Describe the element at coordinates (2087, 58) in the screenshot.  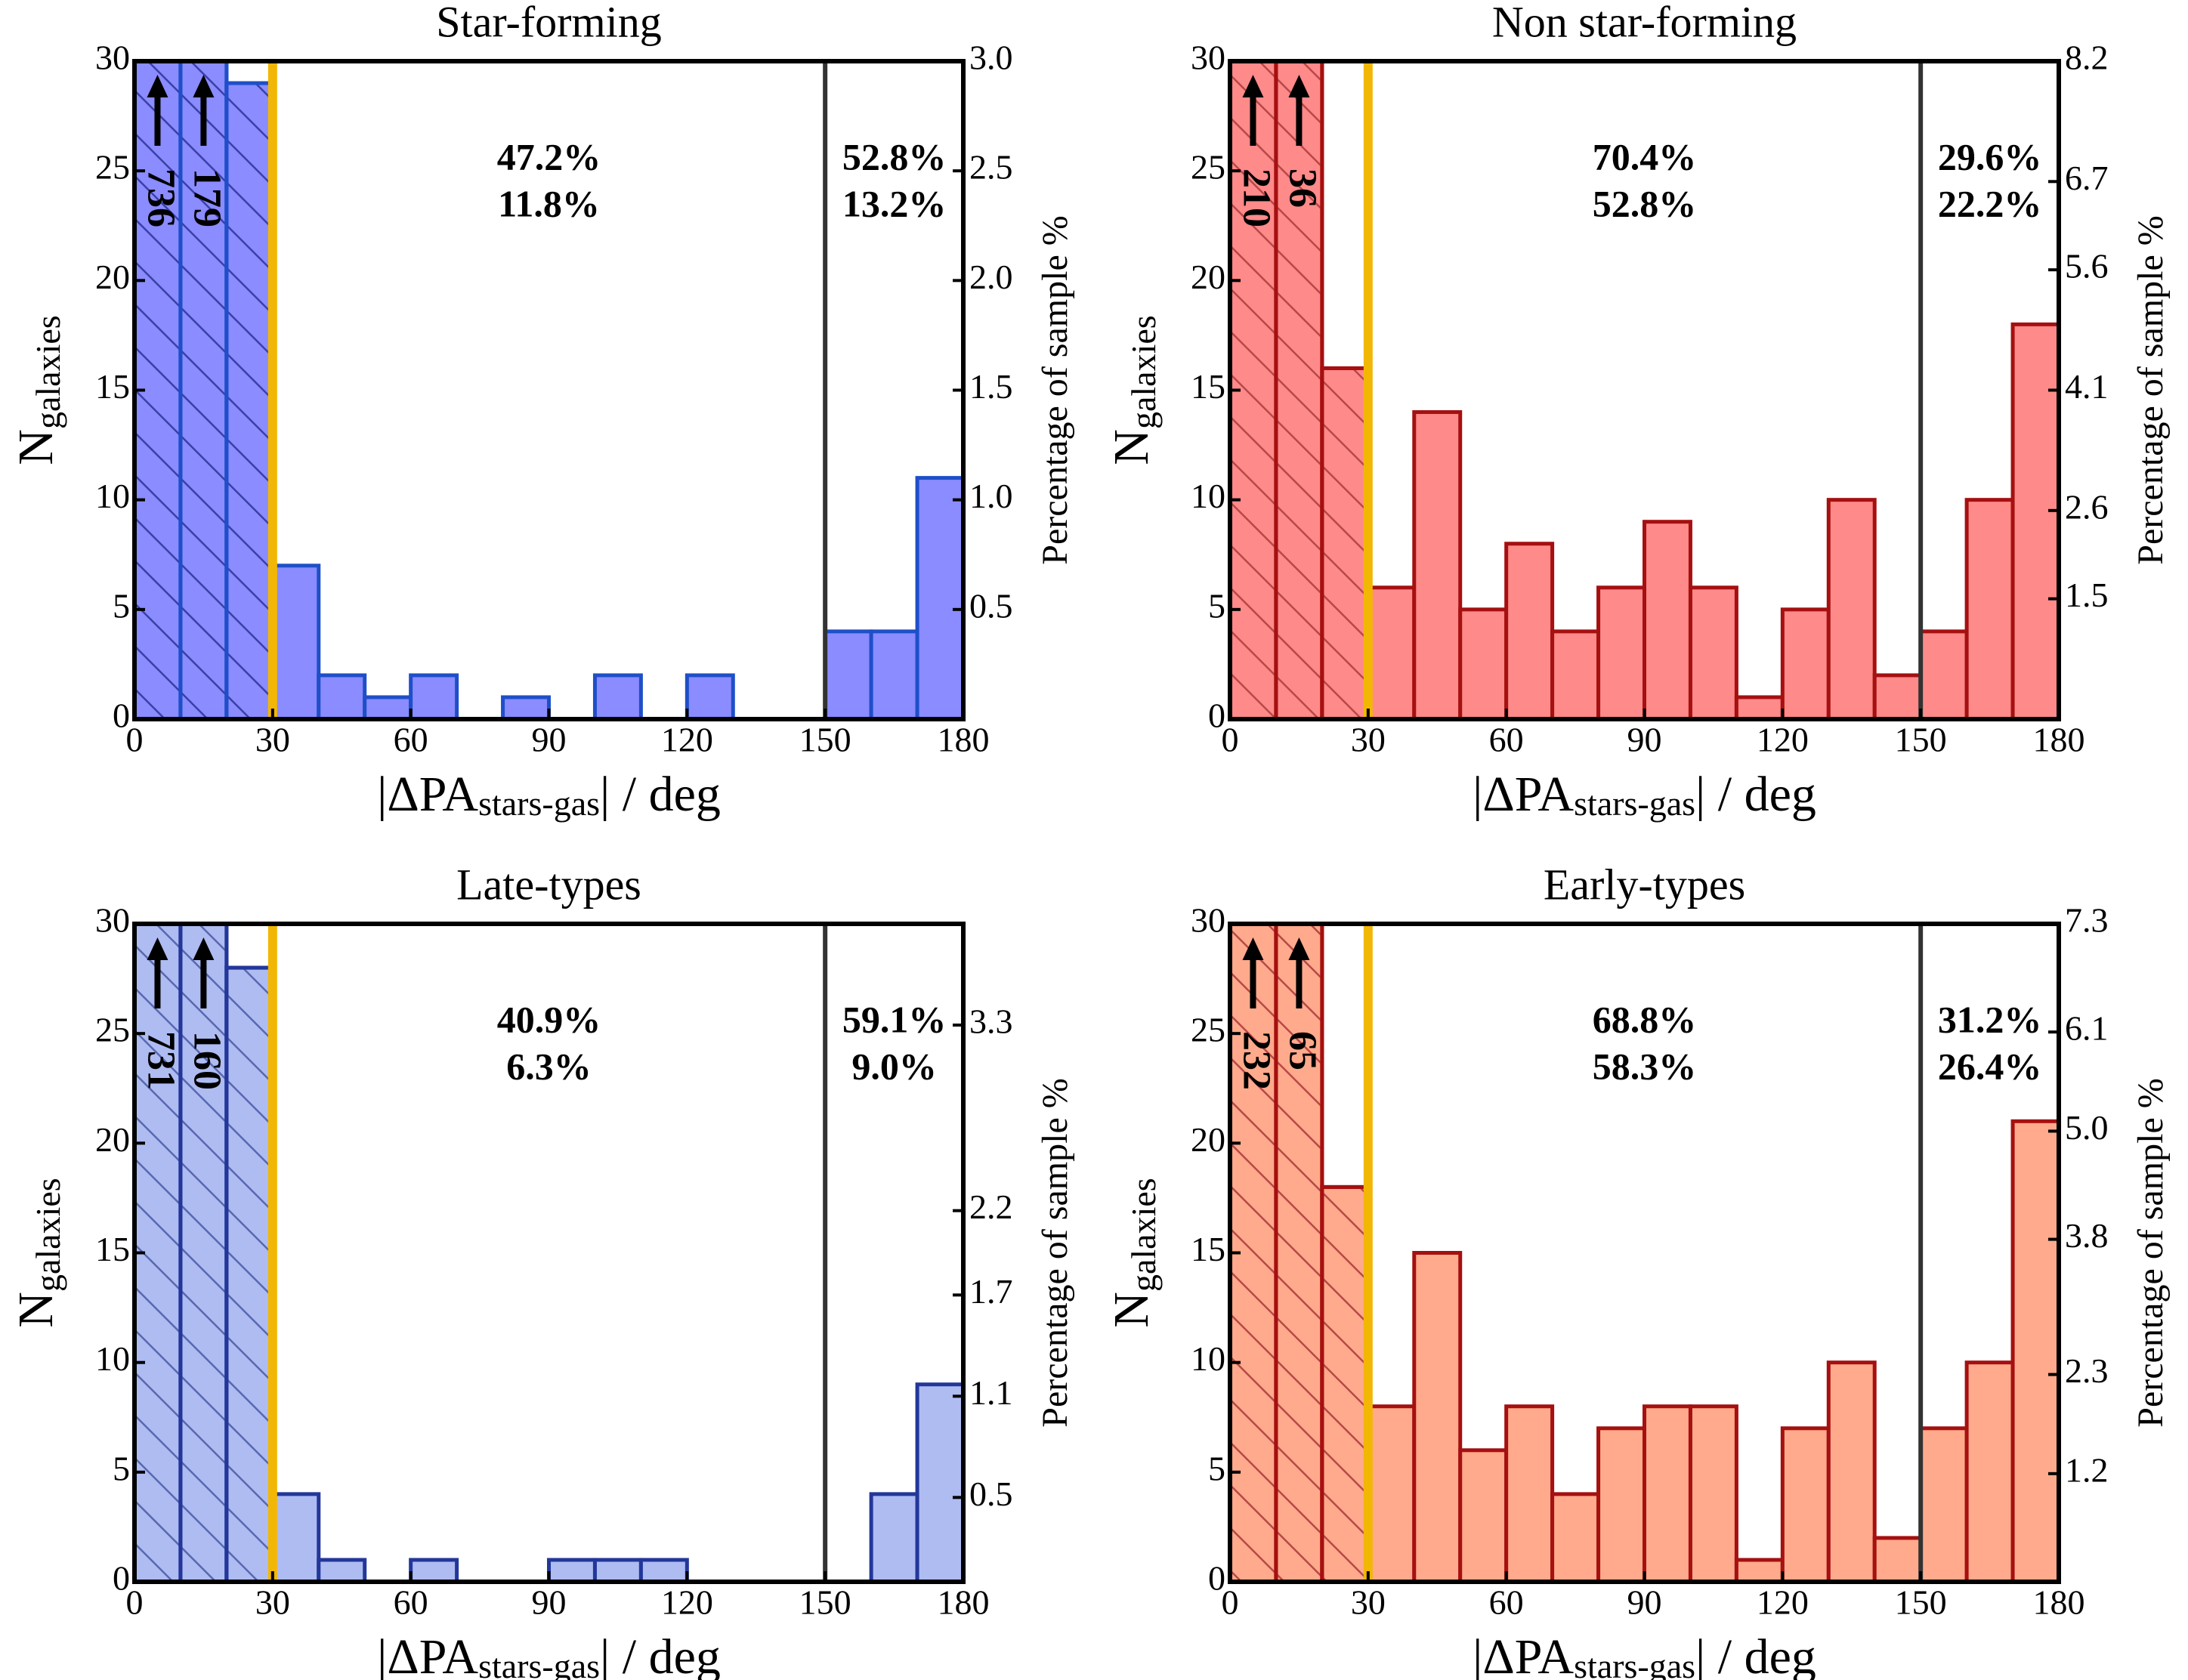
I see `y2-tick-label: 8.2` at that location.